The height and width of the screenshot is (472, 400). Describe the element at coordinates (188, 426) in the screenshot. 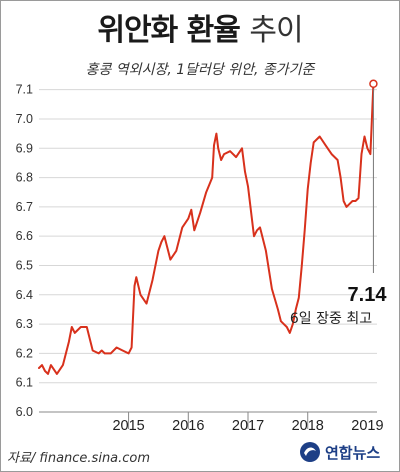

I see `x-tick-label: 2016` at that location.